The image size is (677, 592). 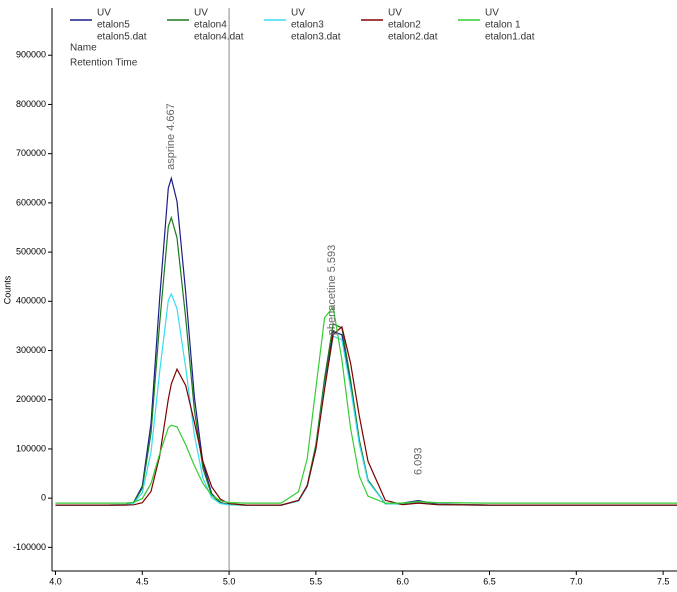 I want to click on y-axis-label: Counts, so click(x=7, y=289).